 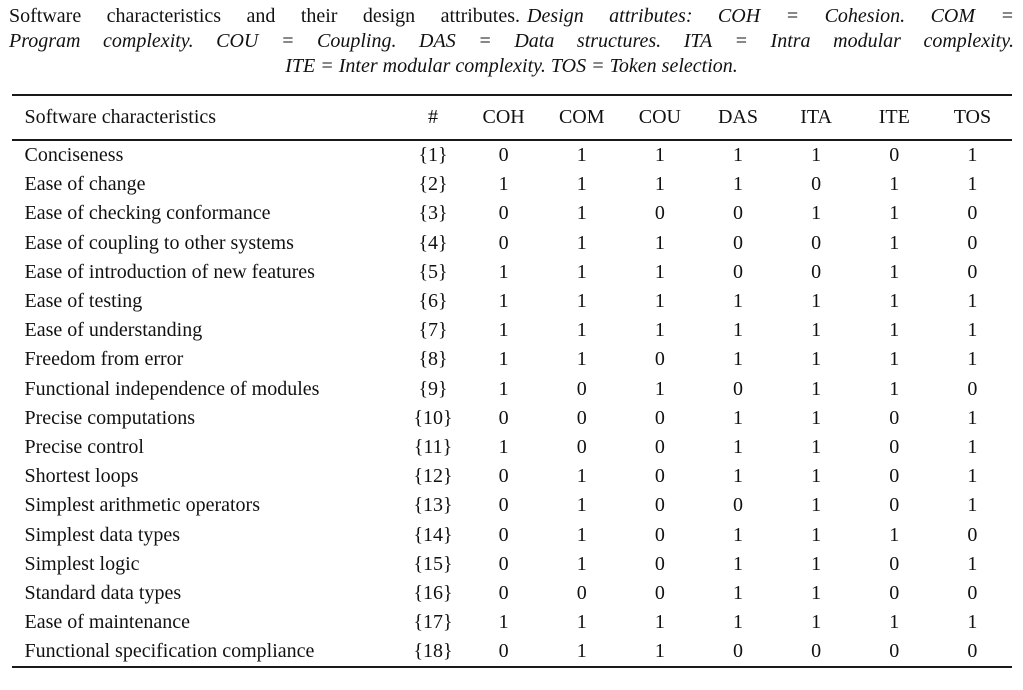 What do you see at coordinates (169, 271) in the screenshot?
I see `characteristic-cell: Ease of introduction of new features` at bounding box center [169, 271].